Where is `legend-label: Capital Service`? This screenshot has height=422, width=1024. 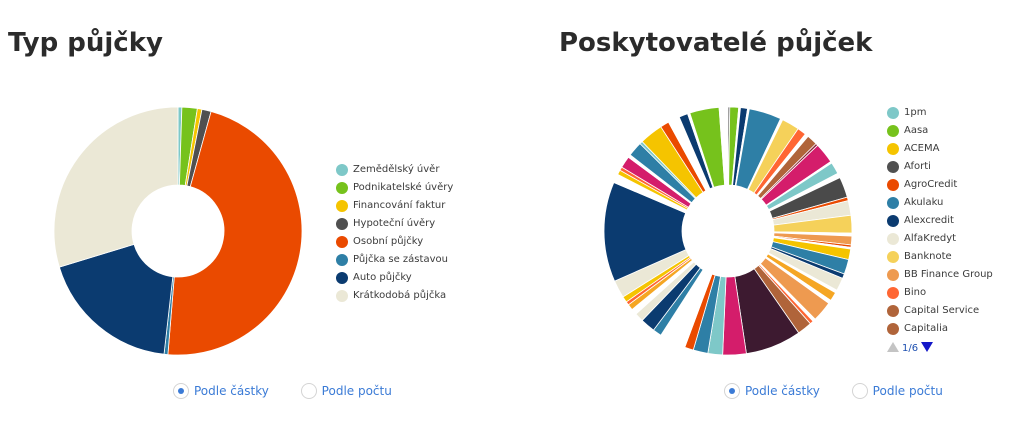
legend-label: Capital Service is located at coordinates (942, 310).